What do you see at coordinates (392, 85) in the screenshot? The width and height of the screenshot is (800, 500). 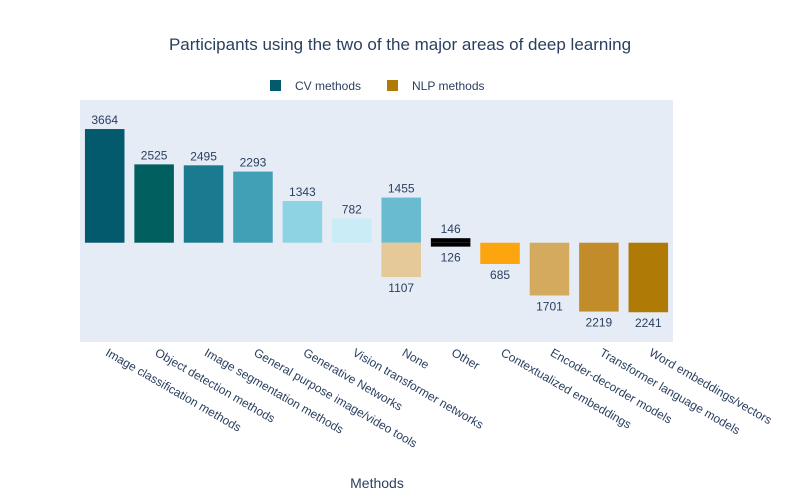 I see `legend-swatch-nlp` at bounding box center [392, 85].